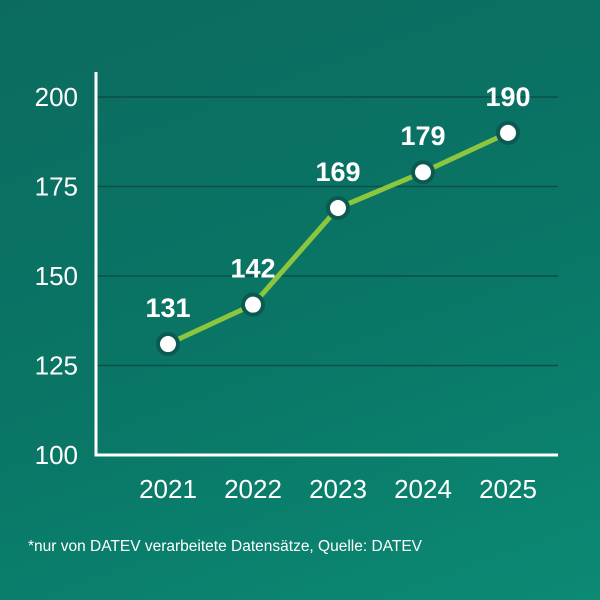 This screenshot has width=600, height=600. What do you see at coordinates (56, 455) in the screenshot?
I see `y-tick-label: 100` at bounding box center [56, 455].